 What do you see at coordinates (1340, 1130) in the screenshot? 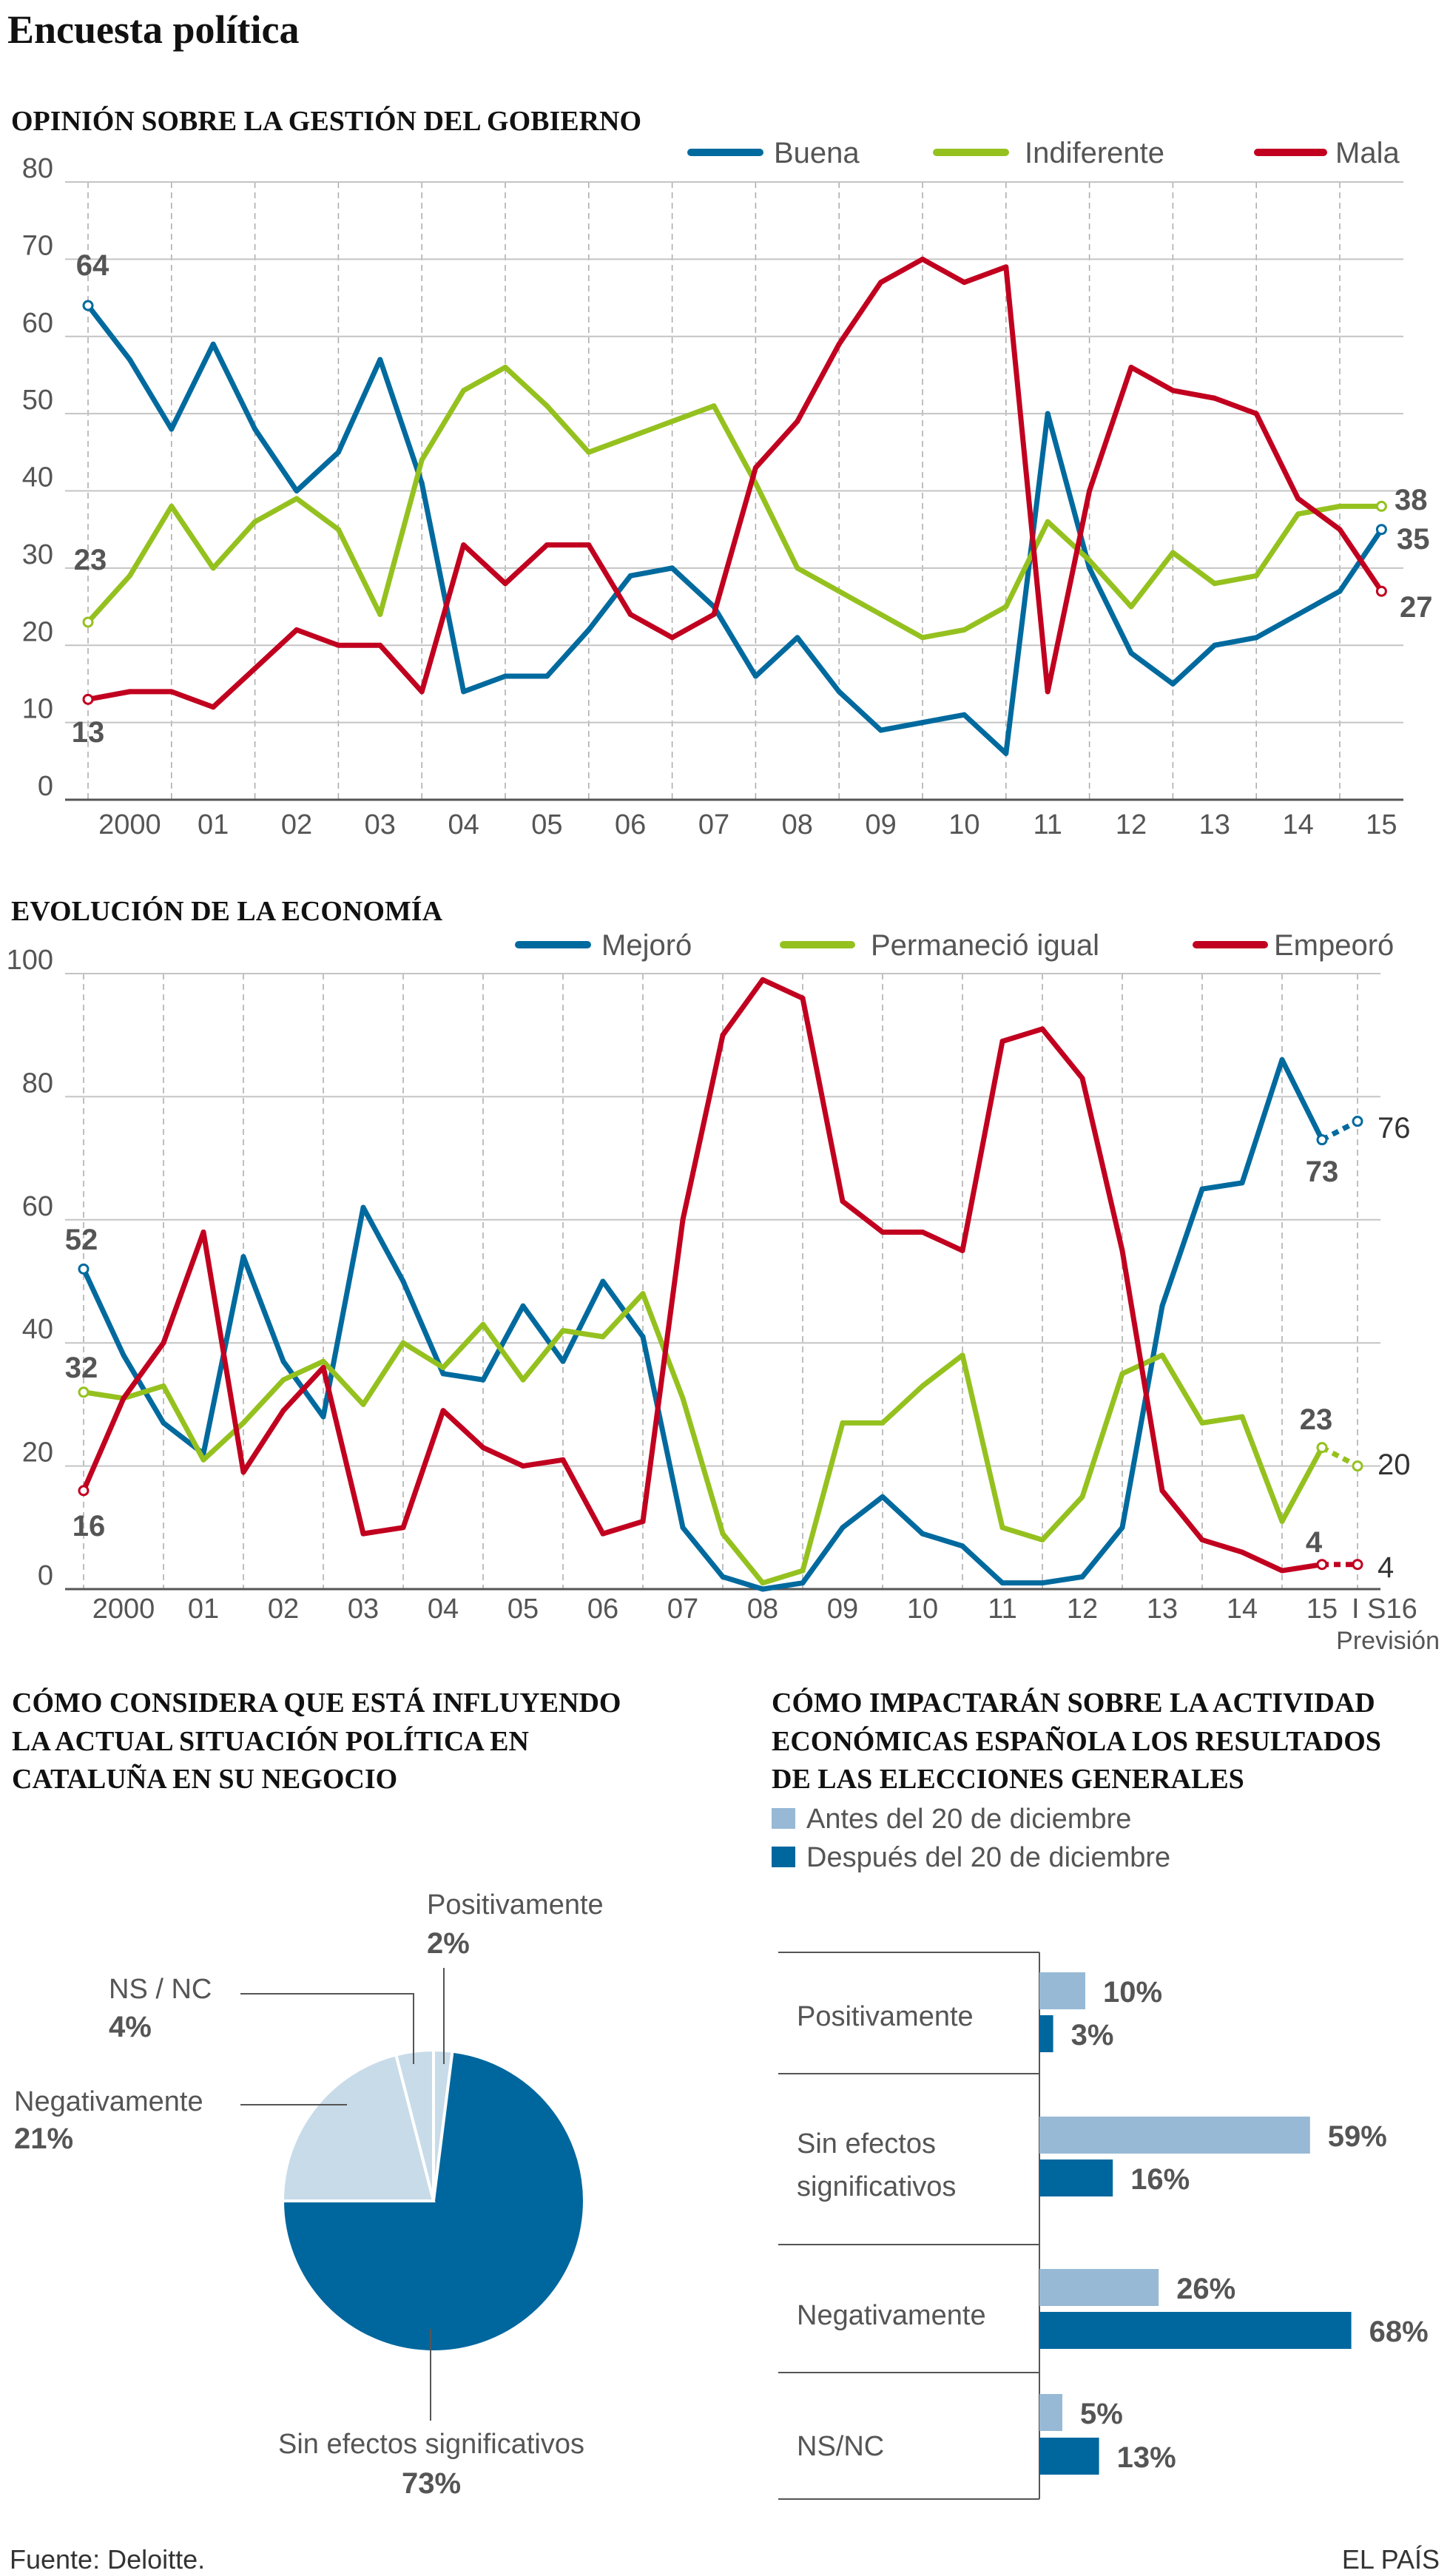
I see `forecast-line` at bounding box center [1340, 1130].